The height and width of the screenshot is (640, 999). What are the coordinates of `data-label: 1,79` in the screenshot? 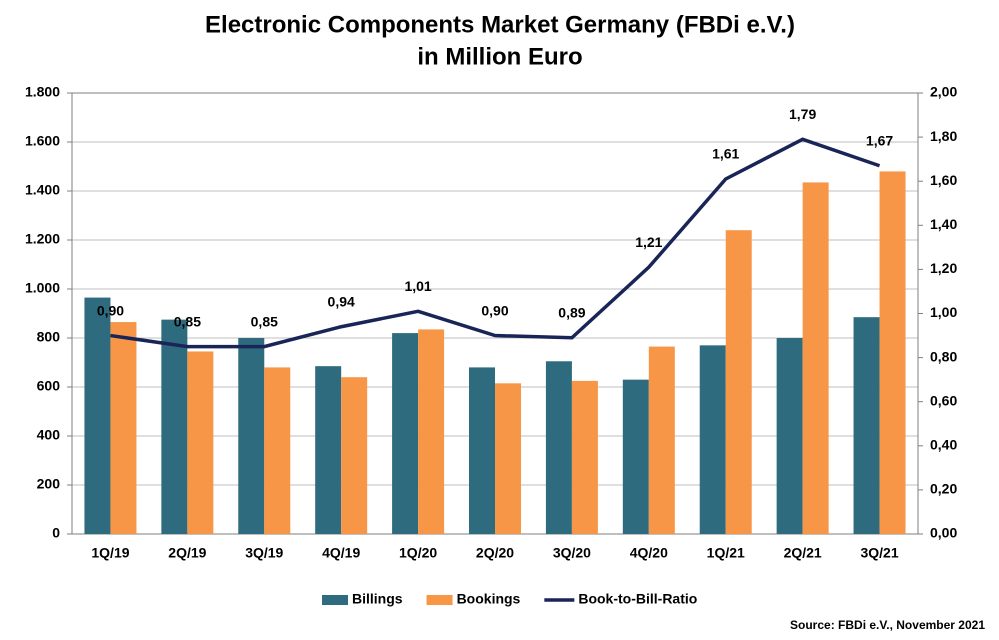 It's located at (802, 114).